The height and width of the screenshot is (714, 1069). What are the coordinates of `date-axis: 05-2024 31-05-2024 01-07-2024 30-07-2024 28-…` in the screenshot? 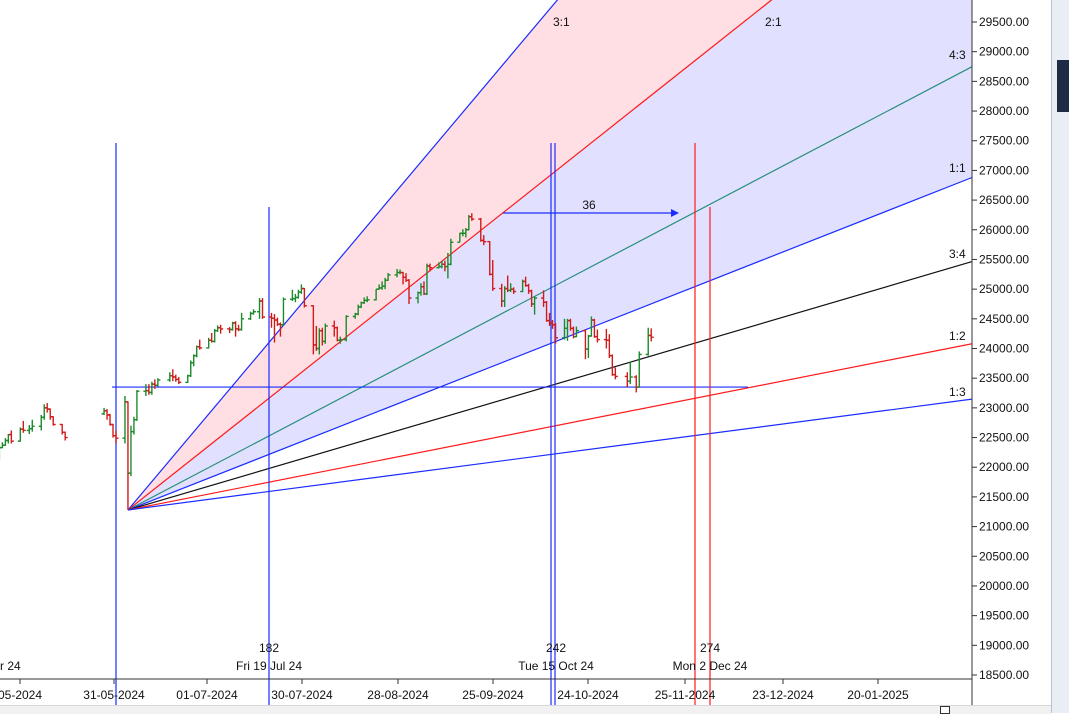 It's located at (486, 690).